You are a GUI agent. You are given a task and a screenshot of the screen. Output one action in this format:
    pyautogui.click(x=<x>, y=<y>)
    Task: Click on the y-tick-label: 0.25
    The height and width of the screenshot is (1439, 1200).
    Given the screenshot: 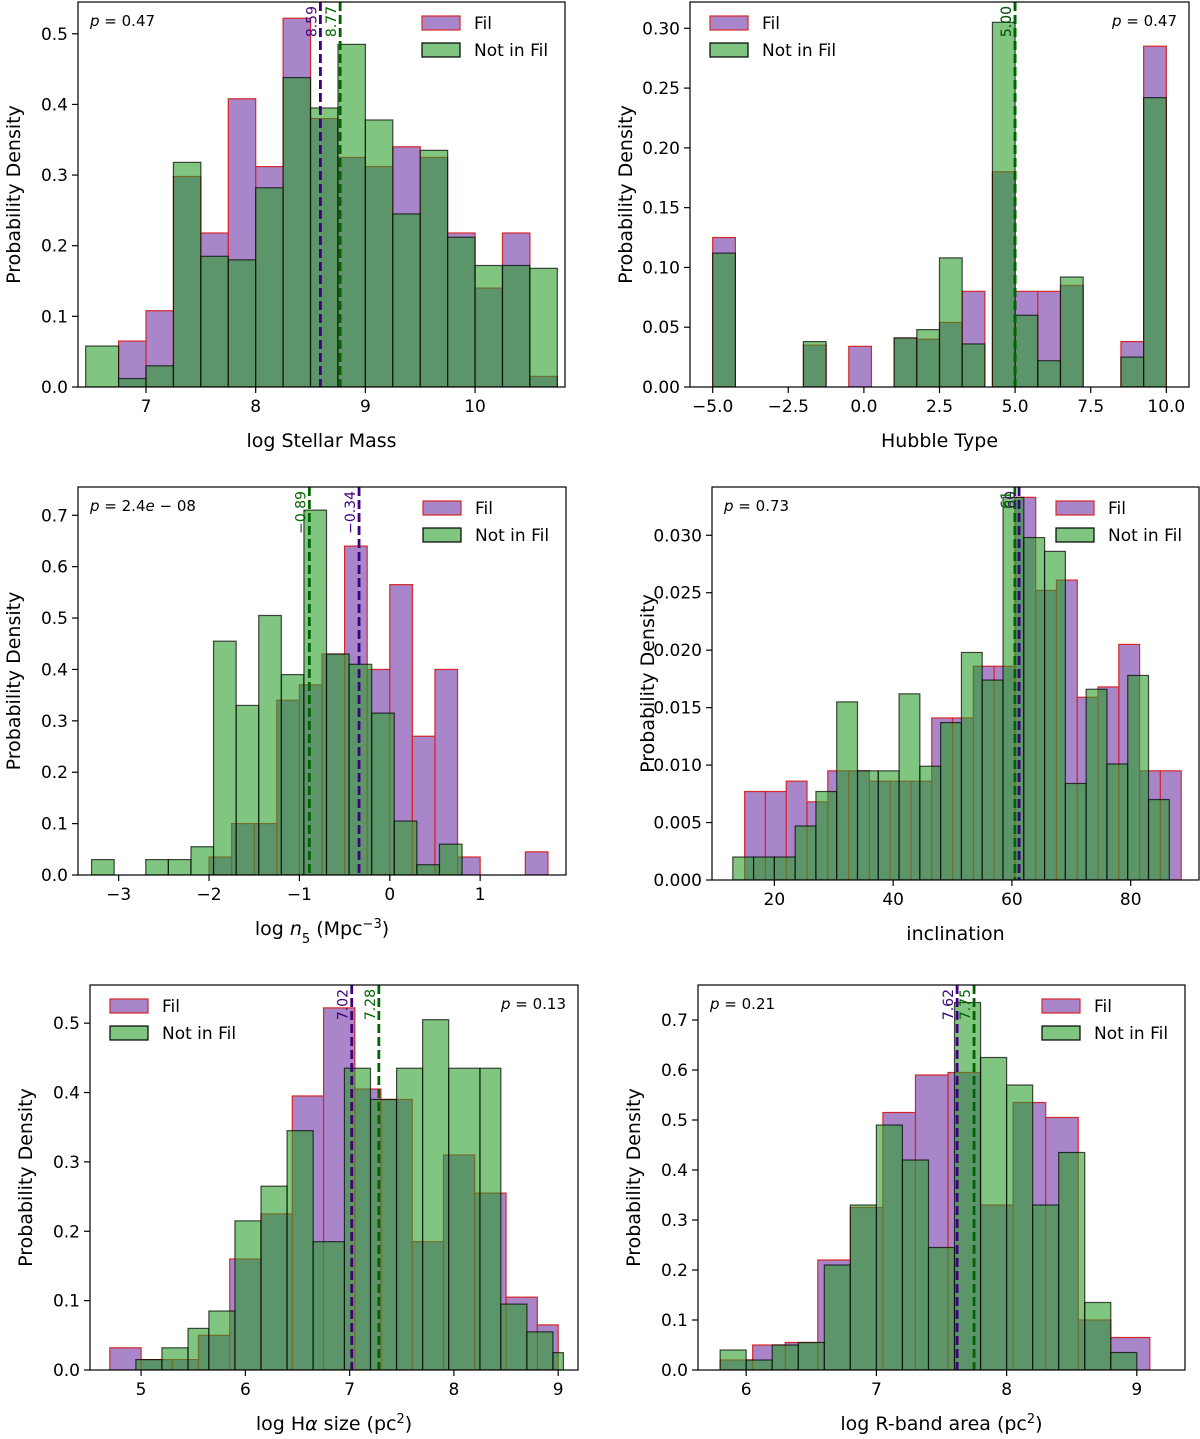 What is the action you would take?
    pyautogui.click(x=661, y=89)
    